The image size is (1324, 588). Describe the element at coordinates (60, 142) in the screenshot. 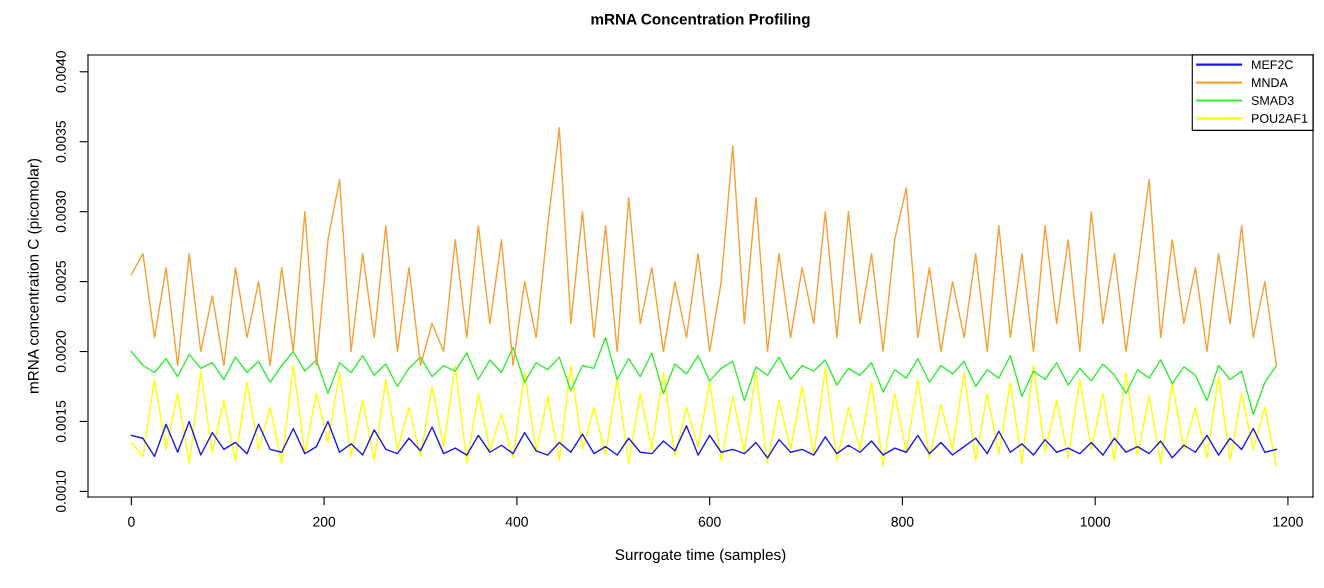

I see `y-tick-label: 0.0035` at that location.